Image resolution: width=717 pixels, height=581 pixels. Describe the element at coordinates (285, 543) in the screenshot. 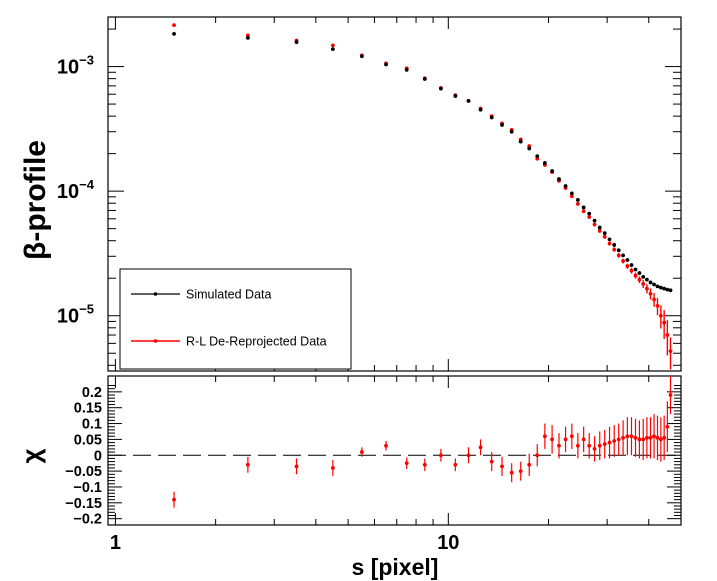

I see `bottom-x-tick-labels: 1 10` at that location.